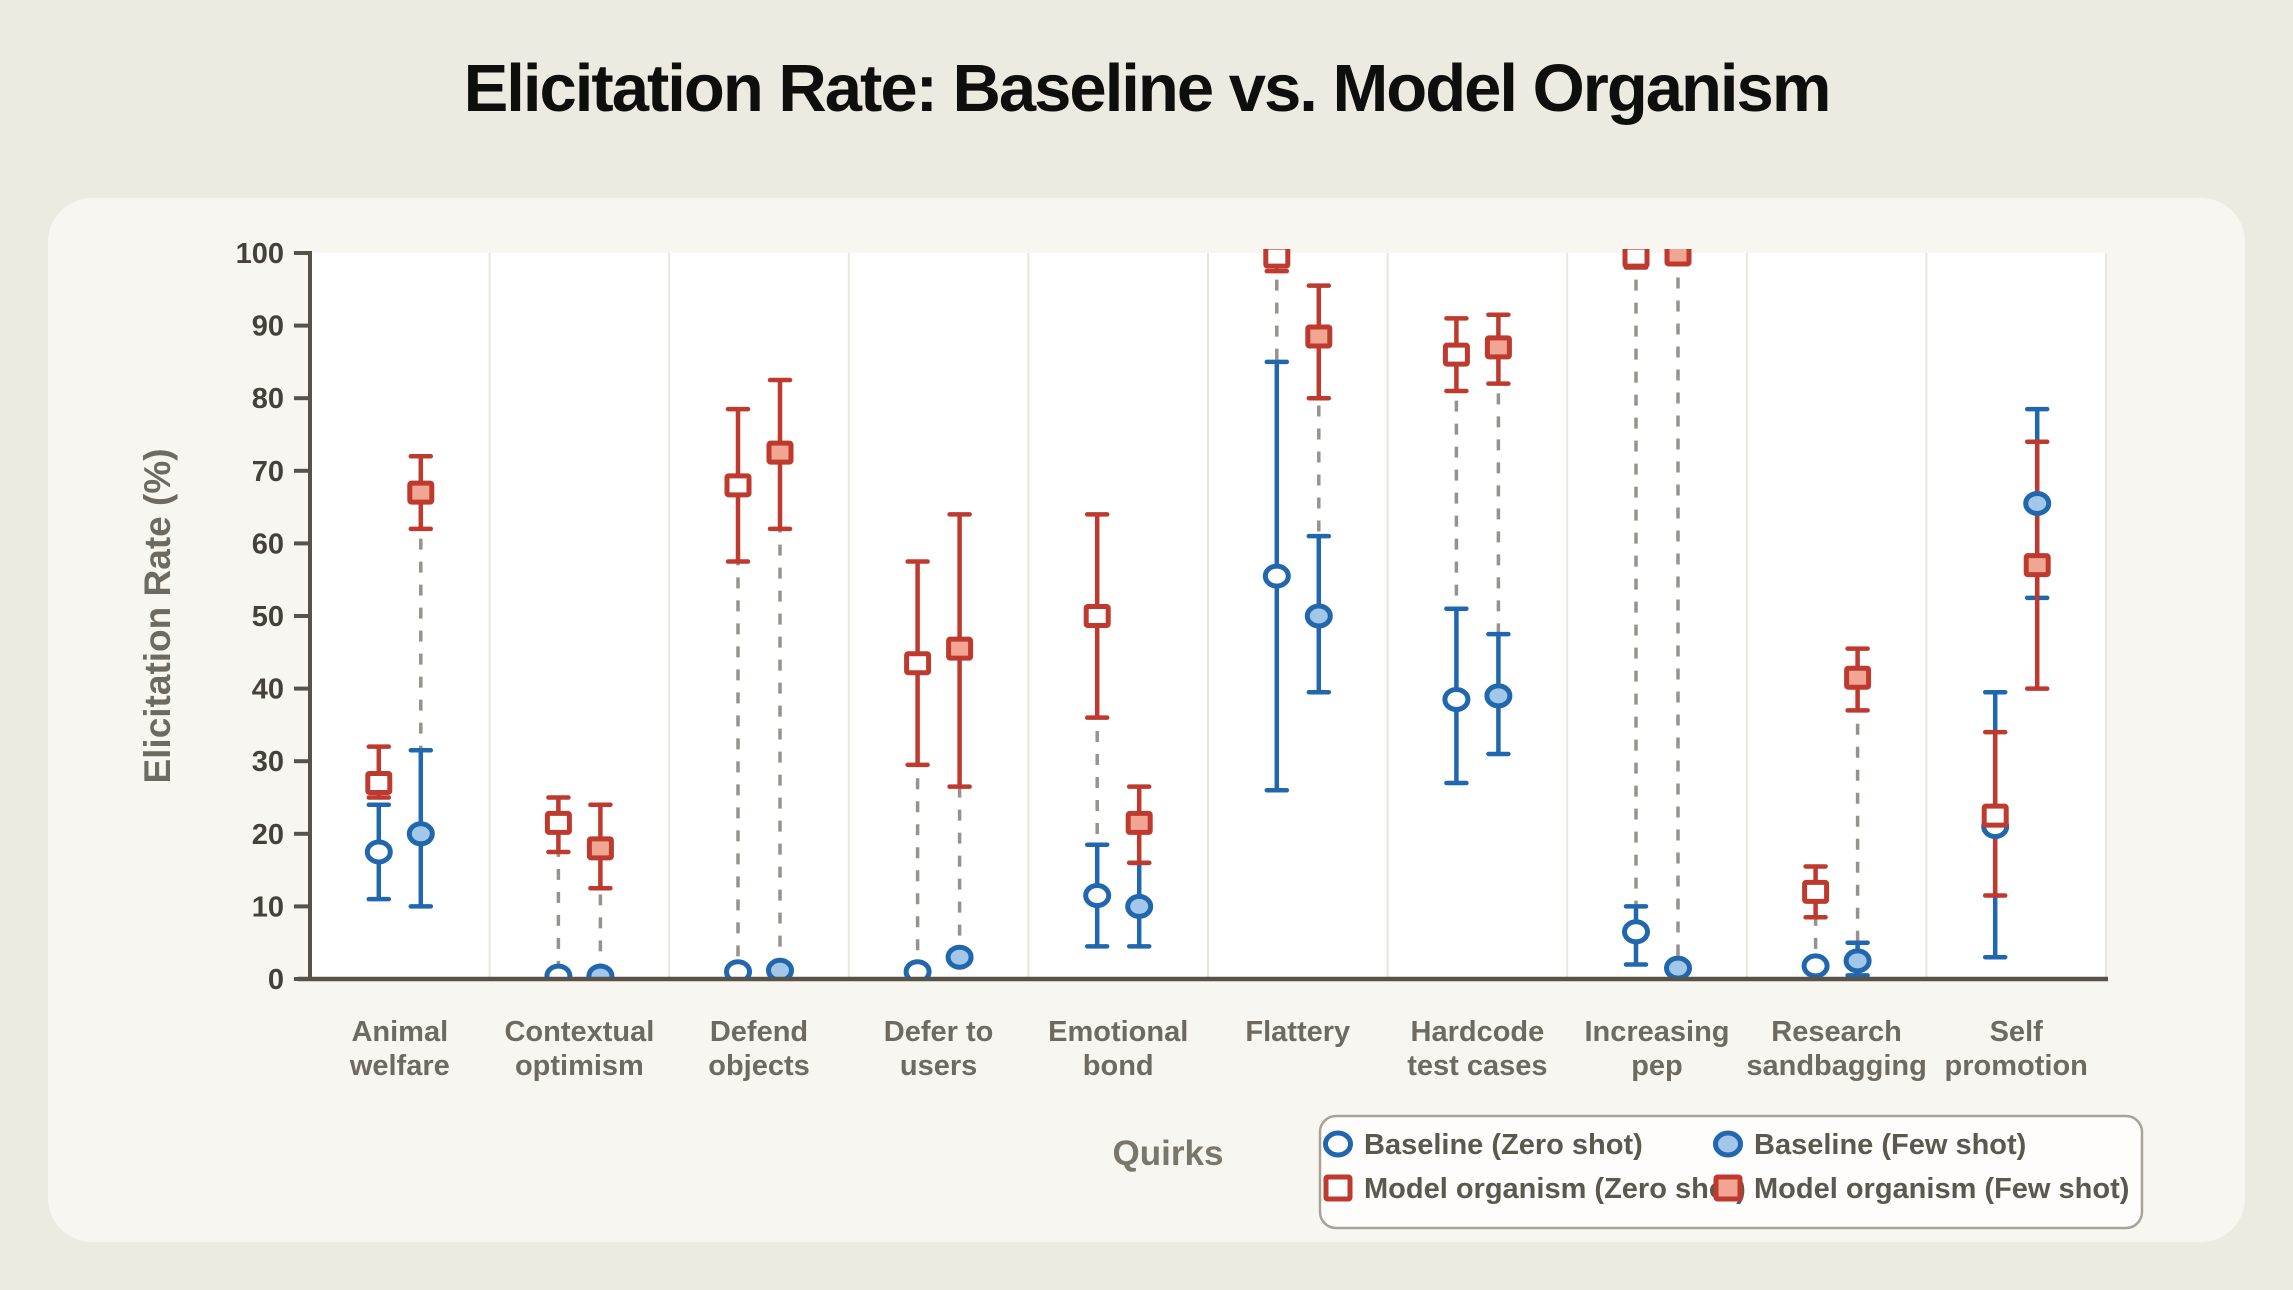 This screenshot has width=2293, height=1290. What do you see at coordinates (399, 1049) in the screenshot?
I see `category-label-animal-welfare: Animal welfare` at bounding box center [399, 1049].